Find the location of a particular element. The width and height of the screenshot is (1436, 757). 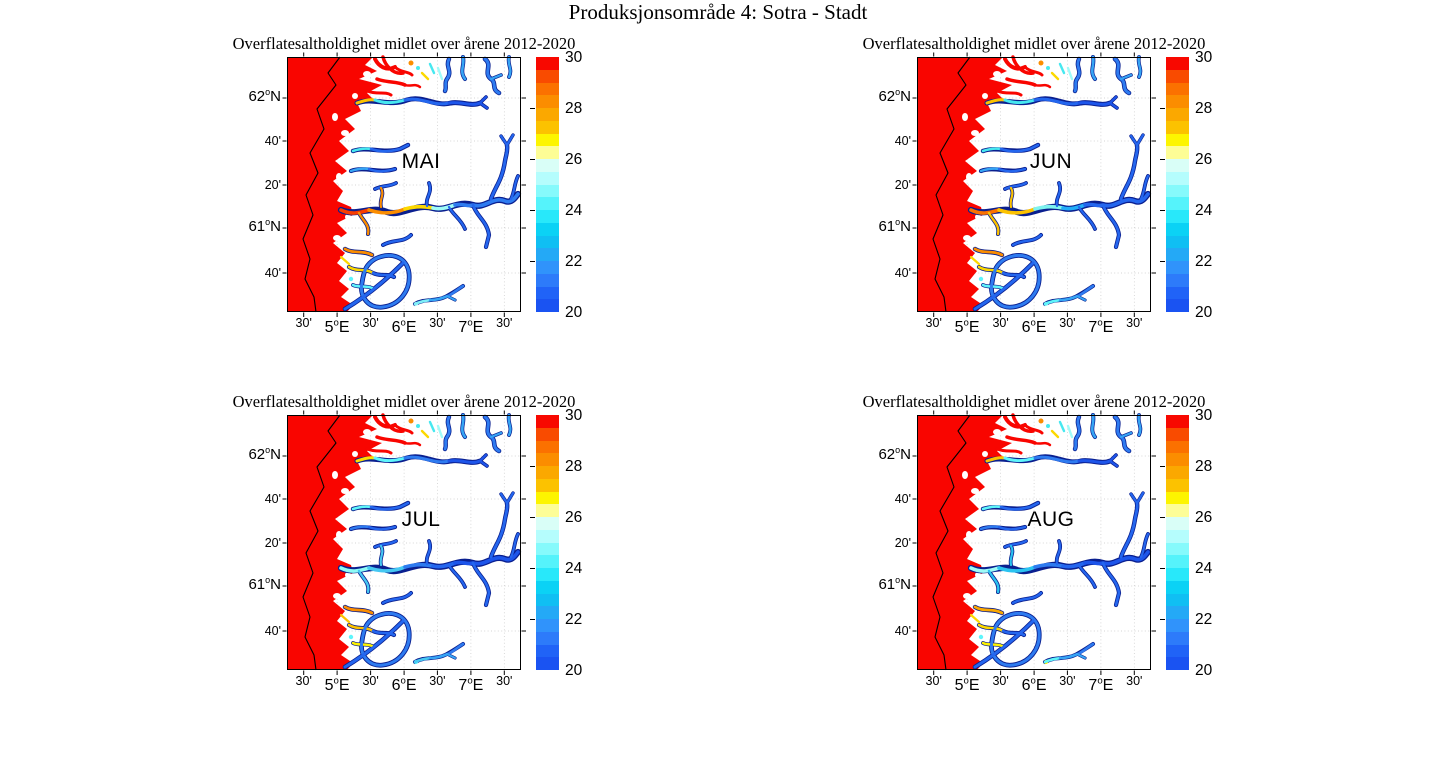

x-tick-label: 7oE is located at coordinates (1101, 326).